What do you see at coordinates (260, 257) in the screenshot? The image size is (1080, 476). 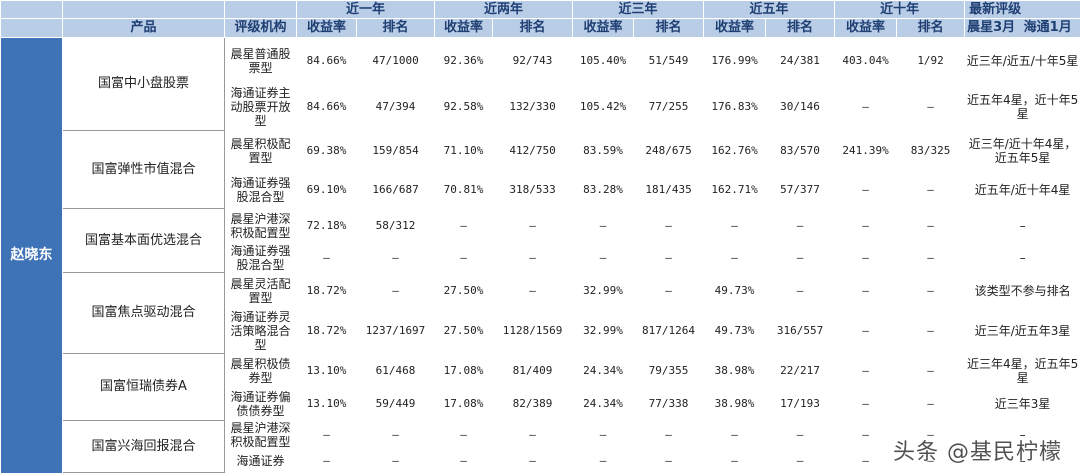 I see `rating-agency: 海通证券强股混合型` at bounding box center [260, 257].